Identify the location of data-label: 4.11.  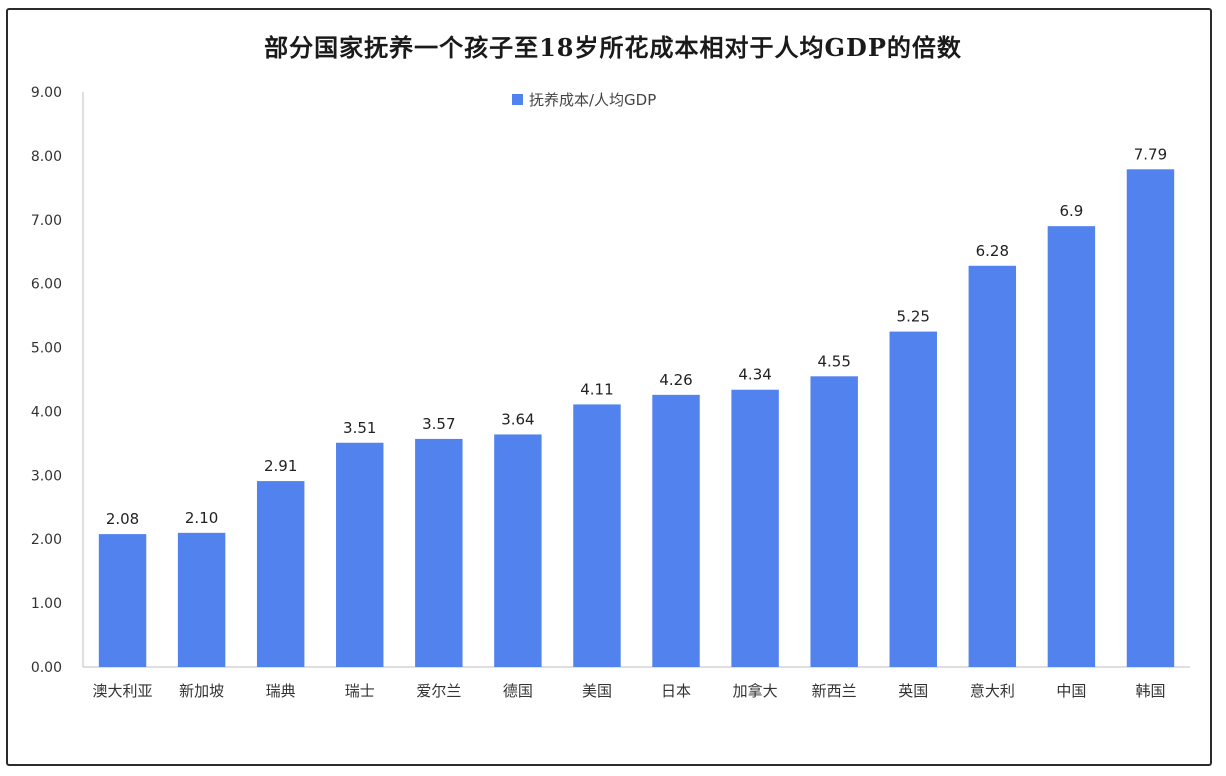
(596, 389).